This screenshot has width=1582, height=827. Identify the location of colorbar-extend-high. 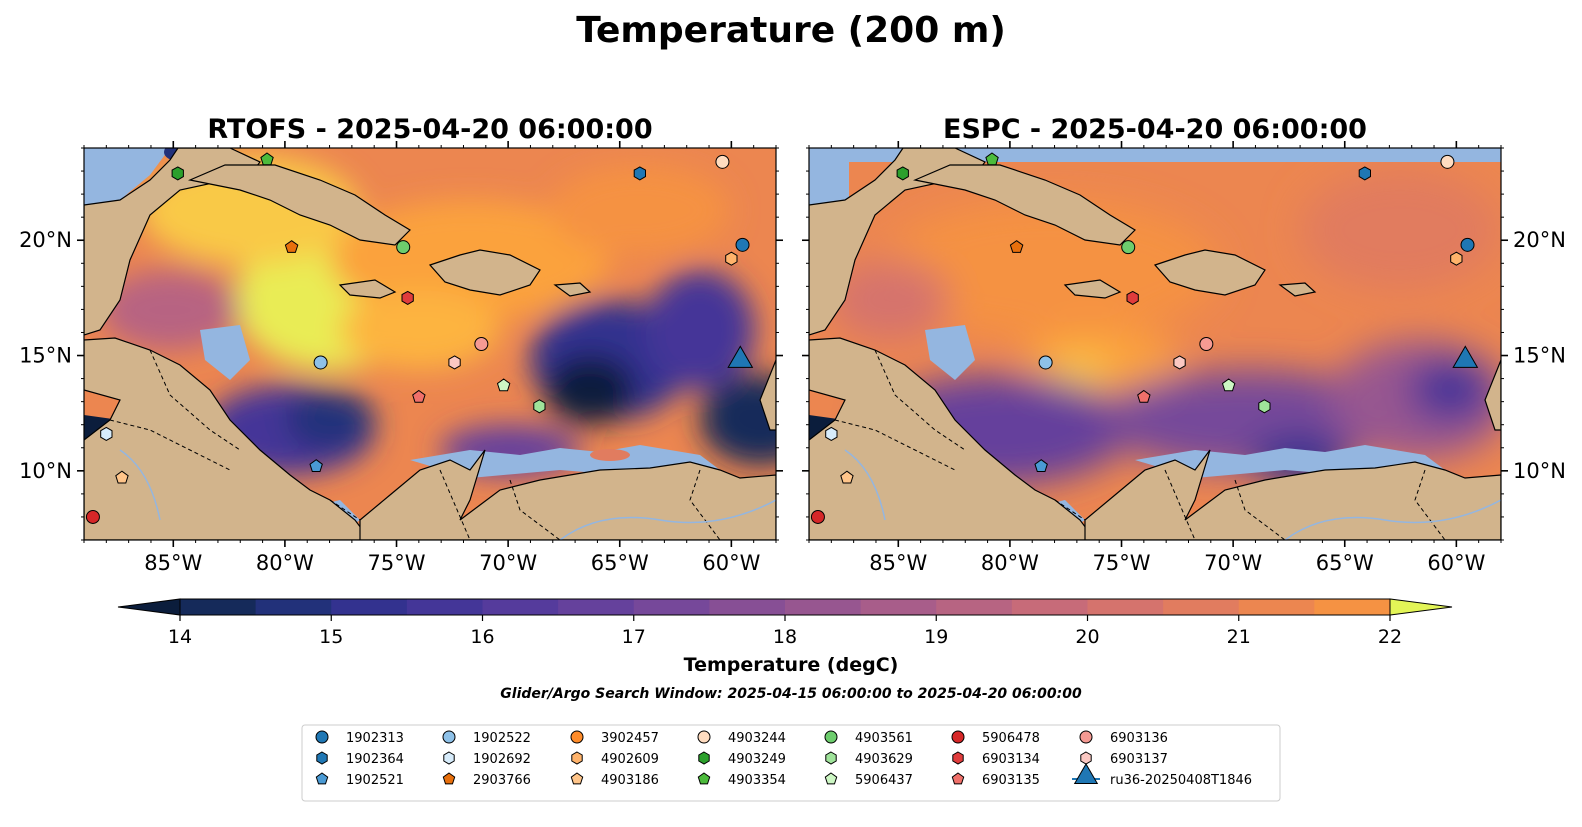
(1421, 607).